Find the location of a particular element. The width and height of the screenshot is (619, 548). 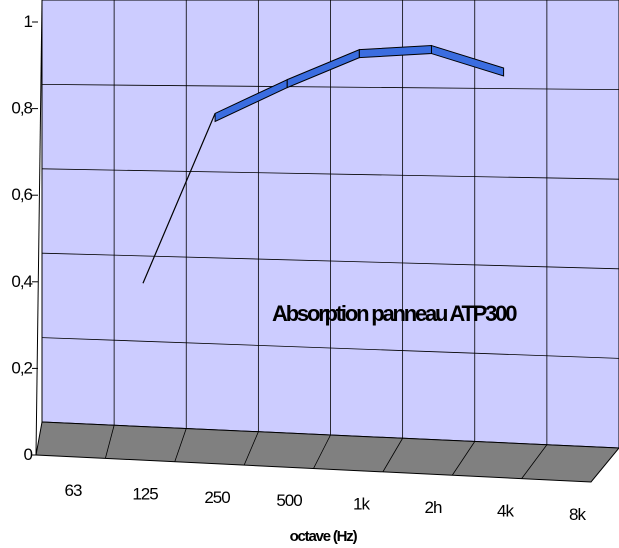

y-tick-label: 0 is located at coordinates (28, 454).